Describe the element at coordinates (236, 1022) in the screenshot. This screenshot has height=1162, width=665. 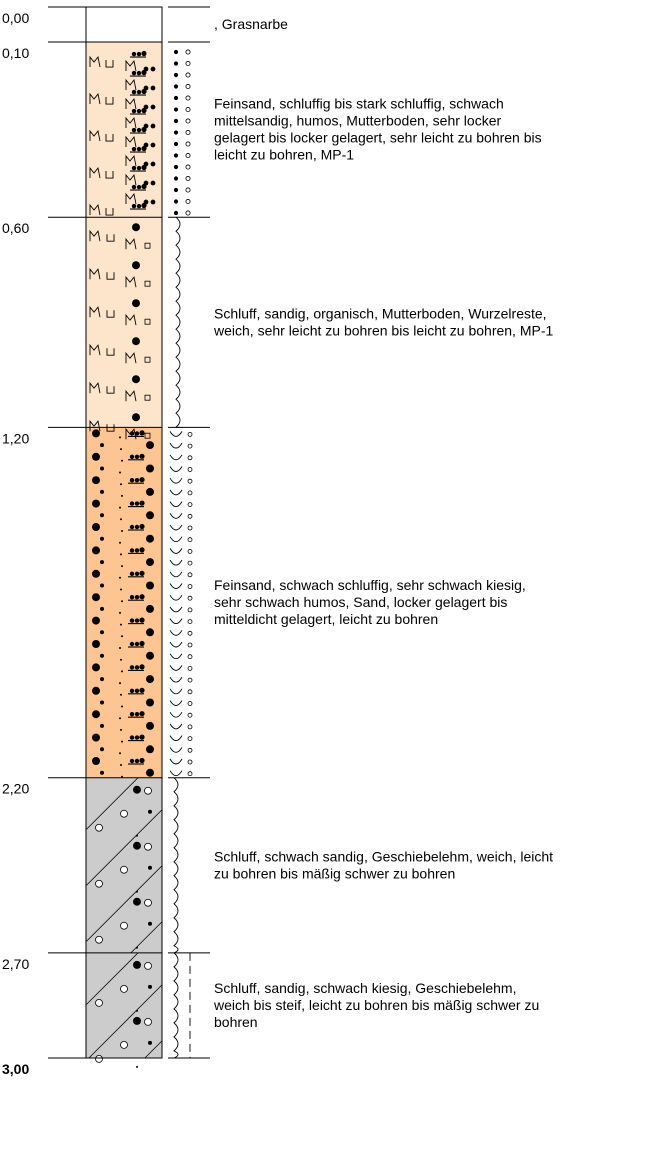
I see `description-line: bohren` at that location.